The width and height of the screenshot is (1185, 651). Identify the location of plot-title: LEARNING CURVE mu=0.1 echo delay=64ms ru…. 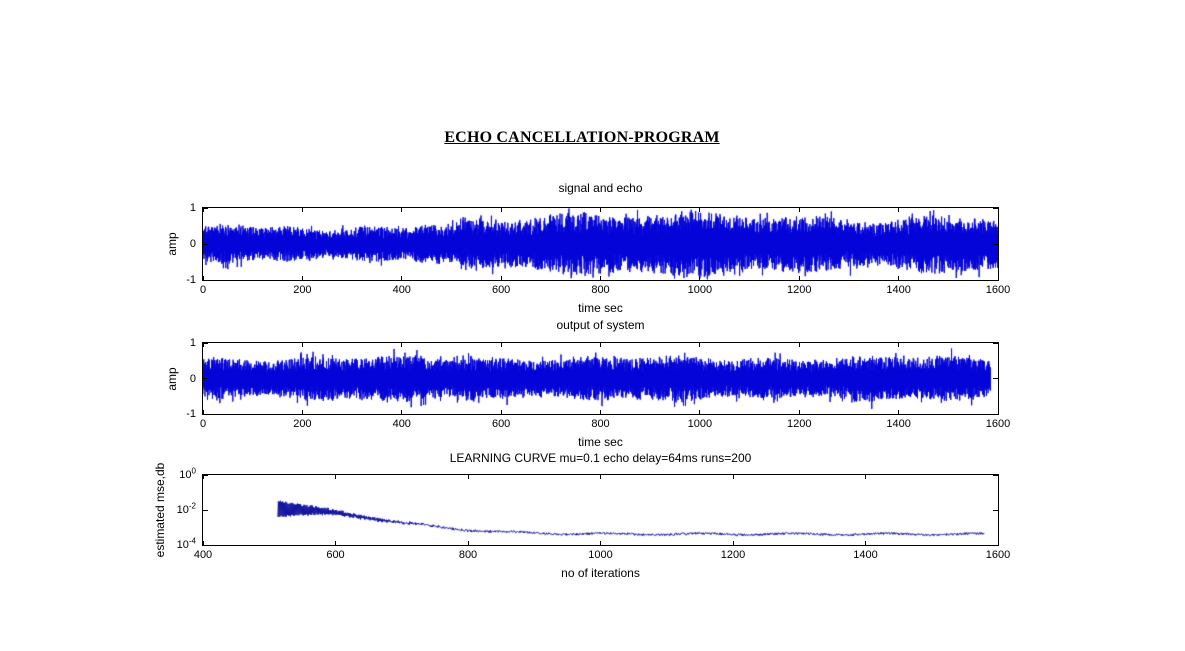
(600, 458).